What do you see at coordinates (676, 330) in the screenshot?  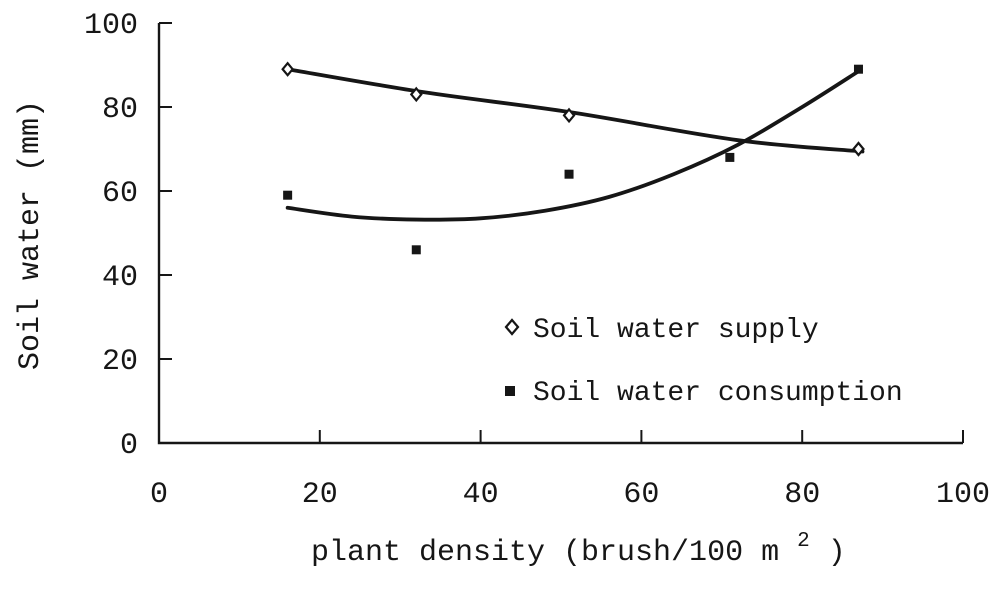 I see `legend-label-supply: Soil water supply` at bounding box center [676, 330].